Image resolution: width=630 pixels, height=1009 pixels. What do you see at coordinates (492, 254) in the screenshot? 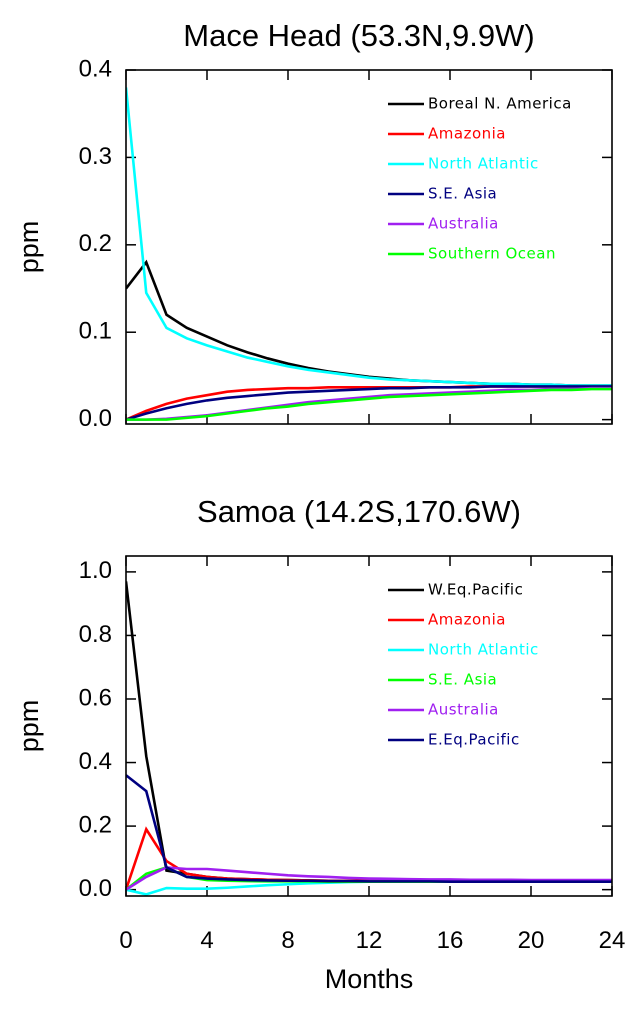
I see `legend-label: Southern Ocean` at bounding box center [492, 254].